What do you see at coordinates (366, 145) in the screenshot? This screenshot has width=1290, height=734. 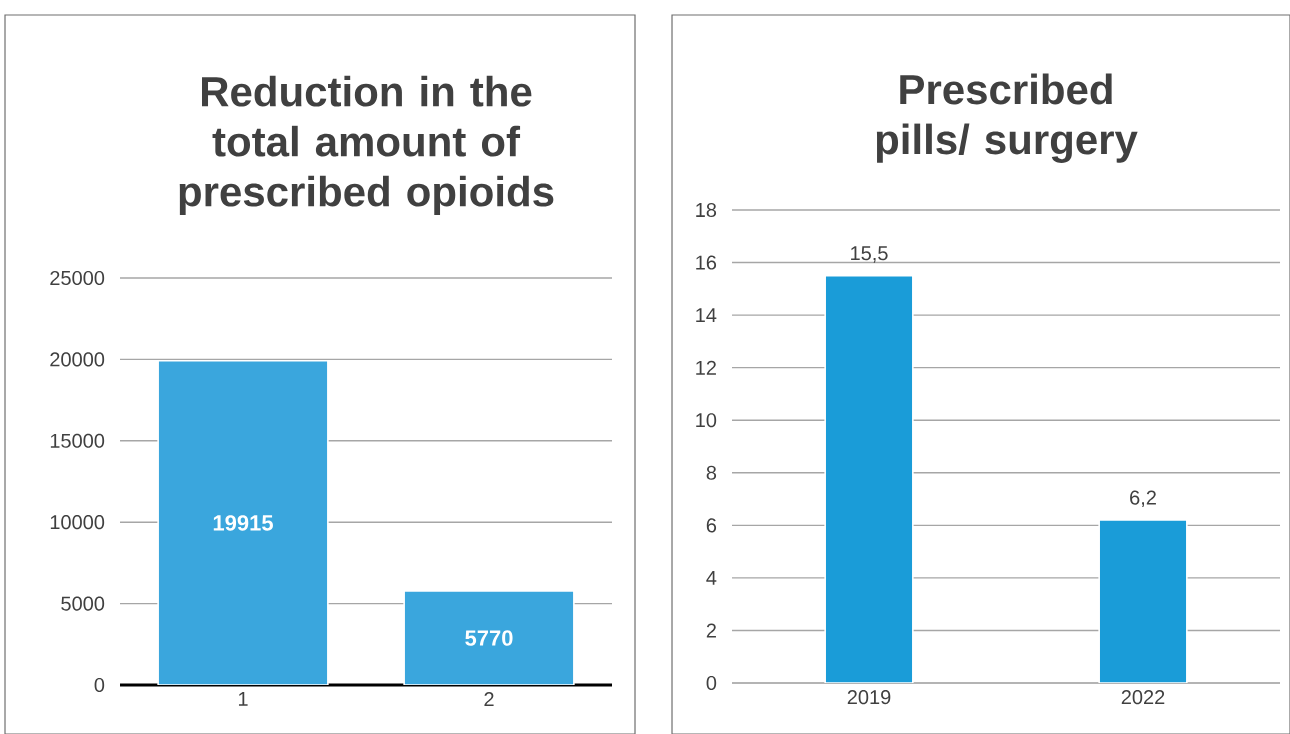 I see `chart-title: Reduction in the total amount of prescribed opioids` at bounding box center [366, 145].